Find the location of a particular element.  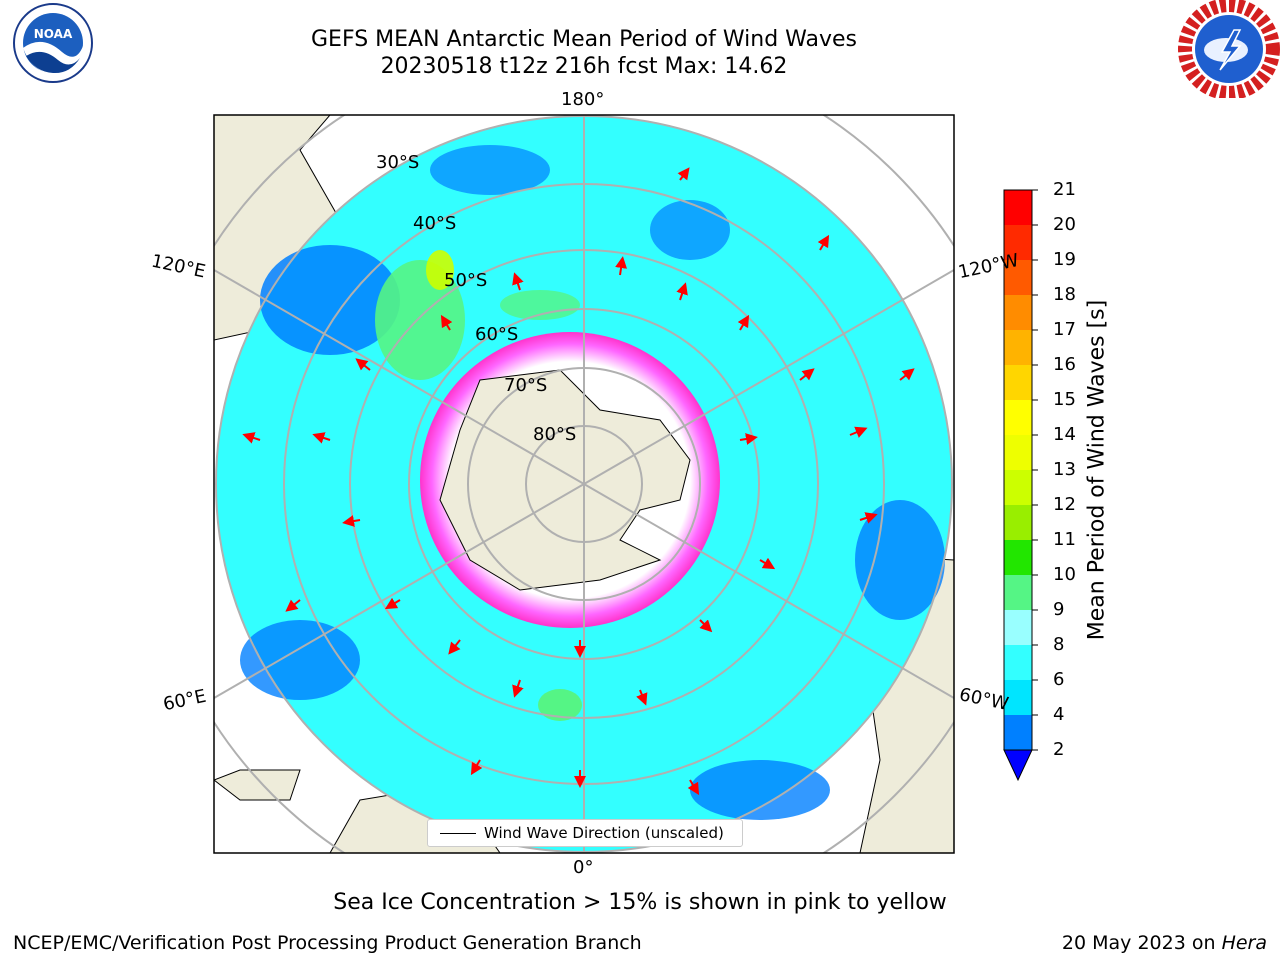

colorbar-tick: 17 is located at coordinates (1064, 329).